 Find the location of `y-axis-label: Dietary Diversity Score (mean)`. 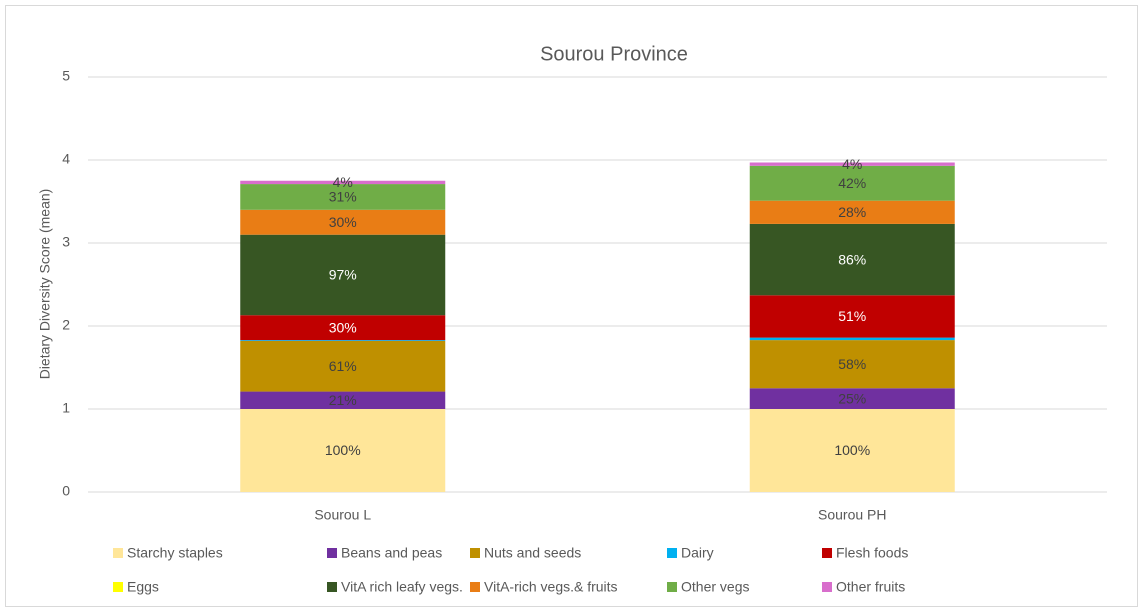

y-axis-label: Dietary Diversity Score (mean) is located at coordinates (45, 284).